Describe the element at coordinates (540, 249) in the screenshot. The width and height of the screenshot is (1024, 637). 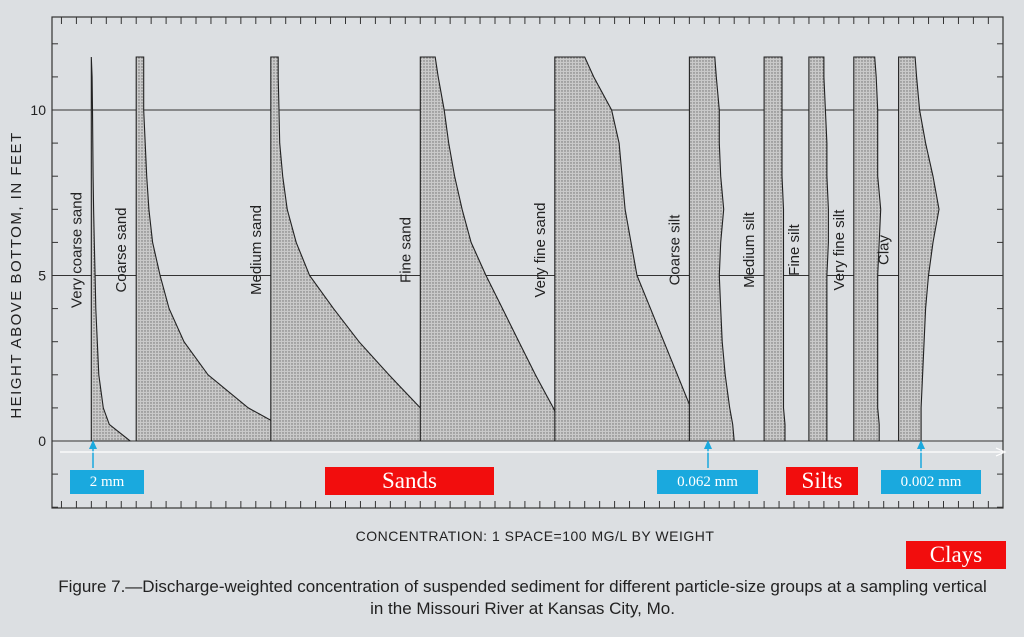
I see `series-label: Very fine sand` at that location.